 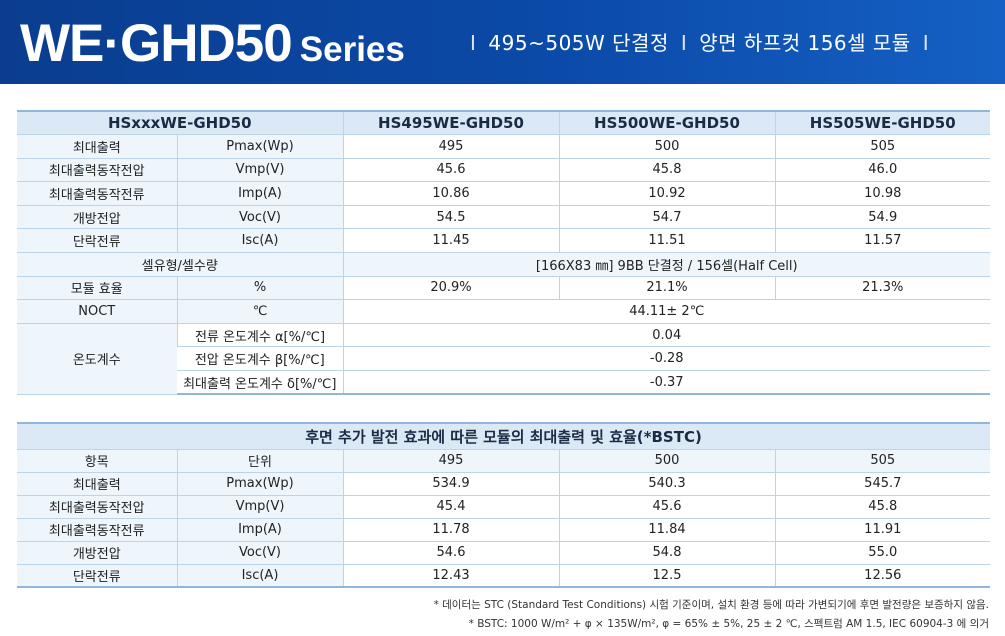 I want to click on spec-row-voc: 개방전압 Voc(V) 54.5 54.7 54.9, so click(x=503, y=217).